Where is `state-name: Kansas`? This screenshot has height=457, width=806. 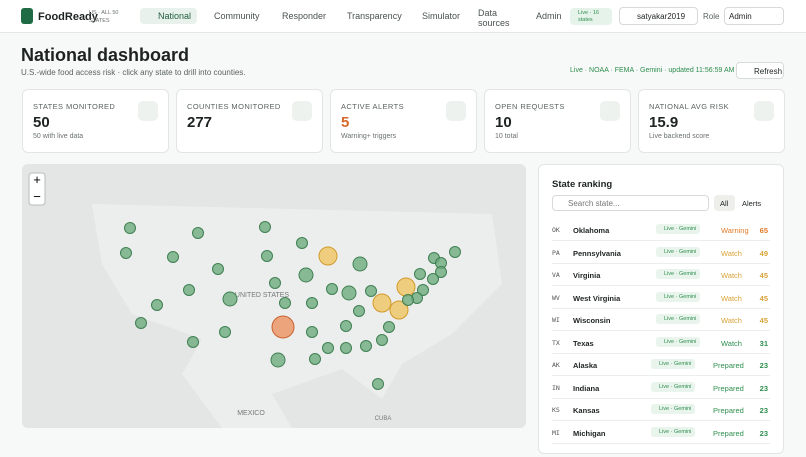 state-name: Kansas is located at coordinates (586, 410).